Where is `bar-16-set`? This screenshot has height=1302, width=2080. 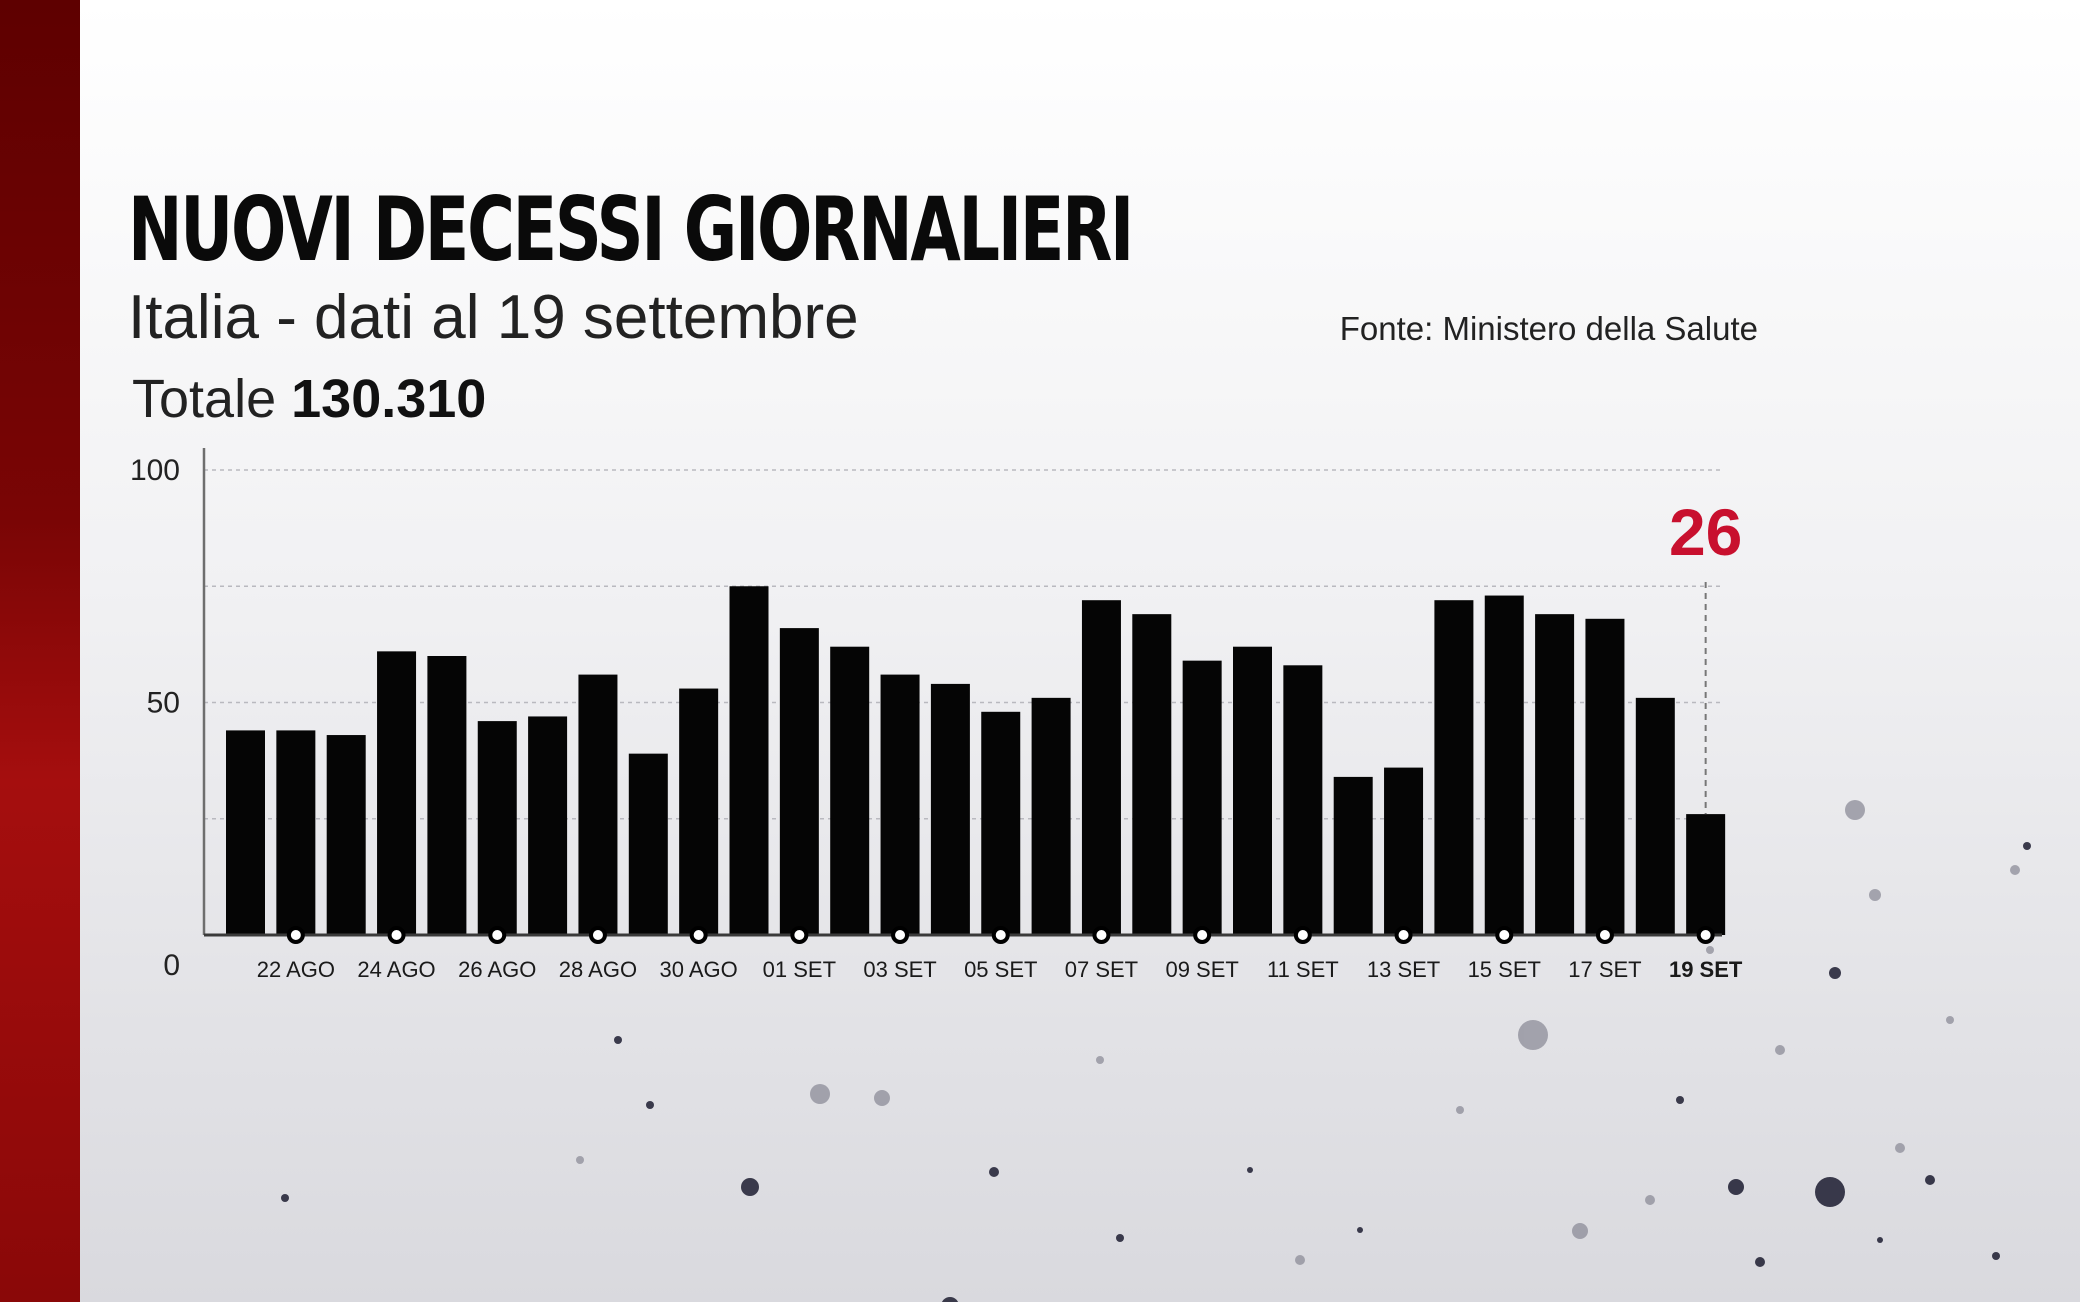
bar-16-set is located at coordinates (1555, 774).